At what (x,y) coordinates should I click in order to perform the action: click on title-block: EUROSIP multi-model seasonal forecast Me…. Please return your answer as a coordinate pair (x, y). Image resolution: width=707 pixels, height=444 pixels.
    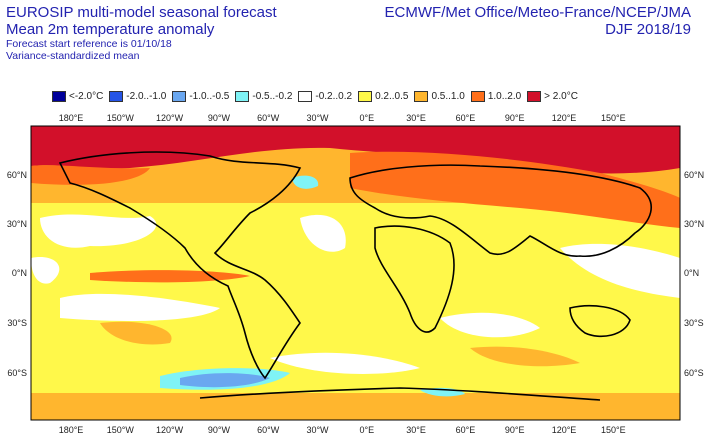
    Looking at the image, I should click on (141, 33).